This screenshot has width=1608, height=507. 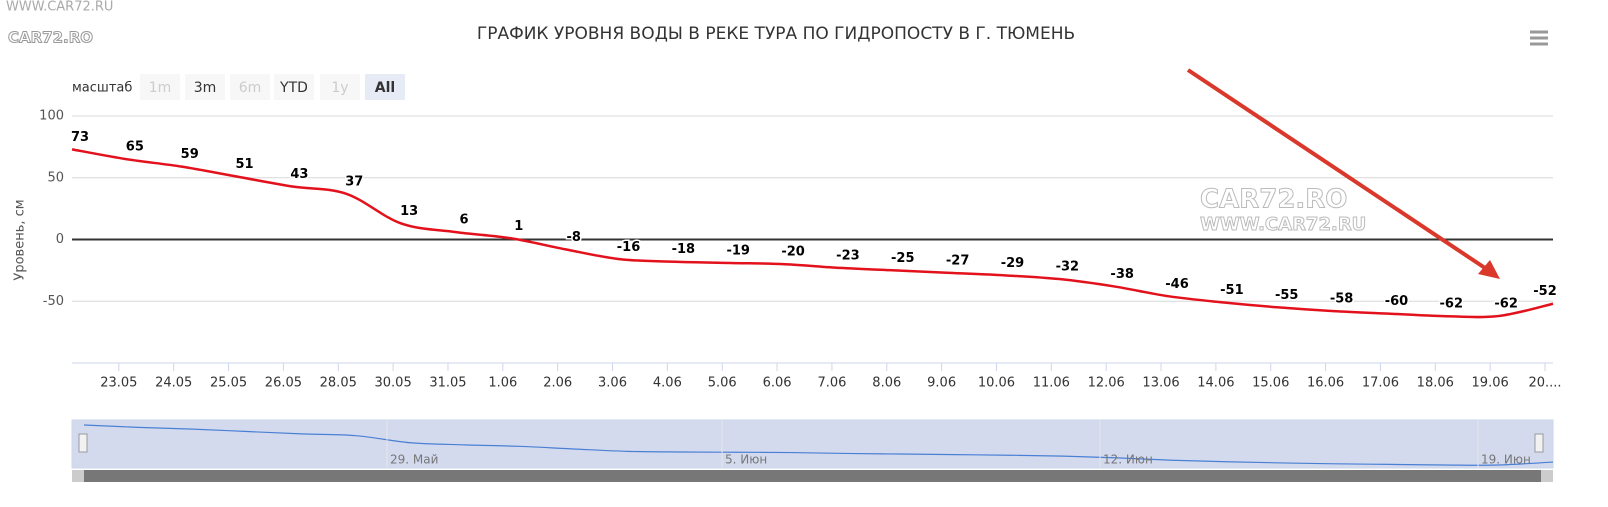 What do you see at coordinates (1160, 383) in the screenshot?
I see `x-tick-label: 13.06` at bounding box center [1160, 383].